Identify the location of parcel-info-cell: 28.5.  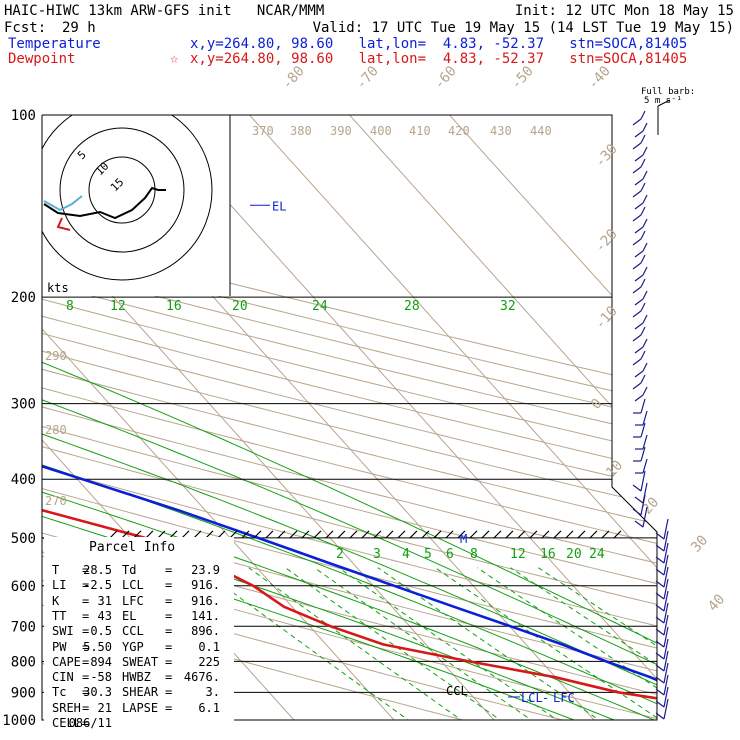
(97, 570).